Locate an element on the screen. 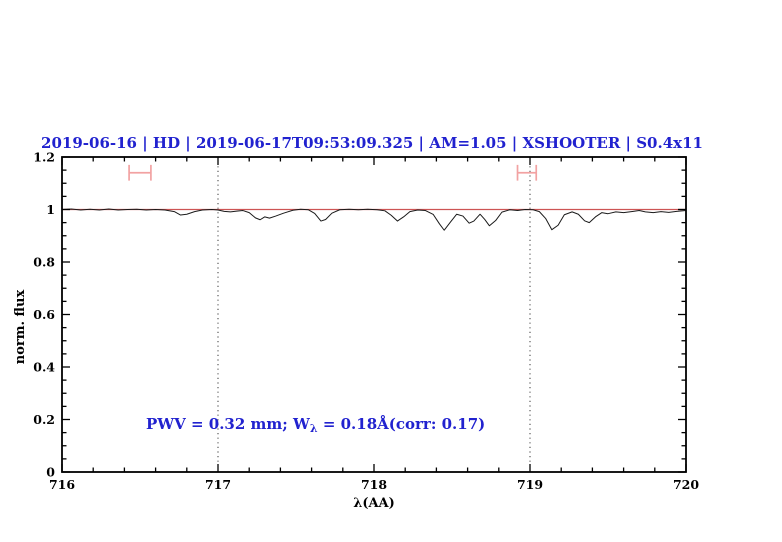 This screenshot has height=542, width=782. pwv-annotation-tail: = 0.18Å(corr: 0.17) is located at coordinates (402, 424).